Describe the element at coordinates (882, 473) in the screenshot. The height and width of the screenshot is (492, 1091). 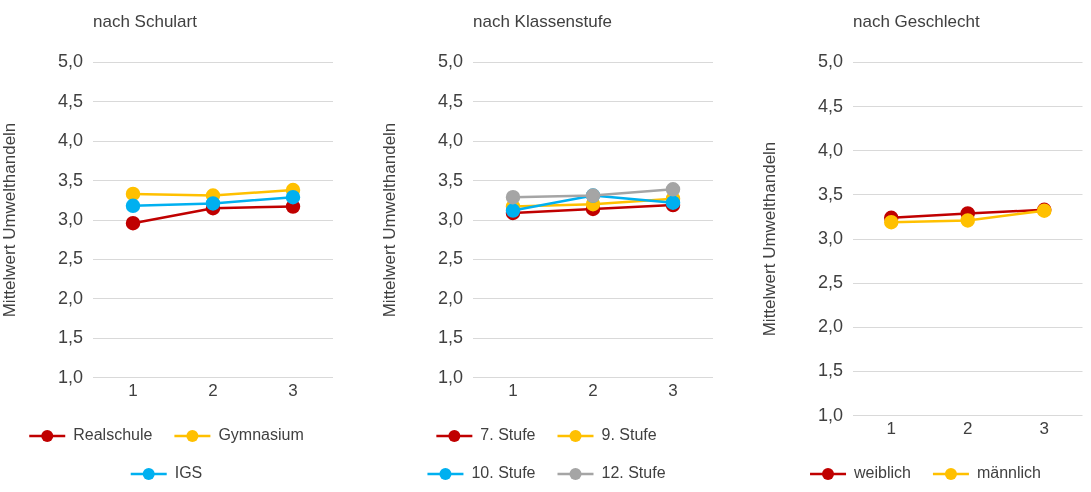
I see `legend-label: weiblich` at that location.